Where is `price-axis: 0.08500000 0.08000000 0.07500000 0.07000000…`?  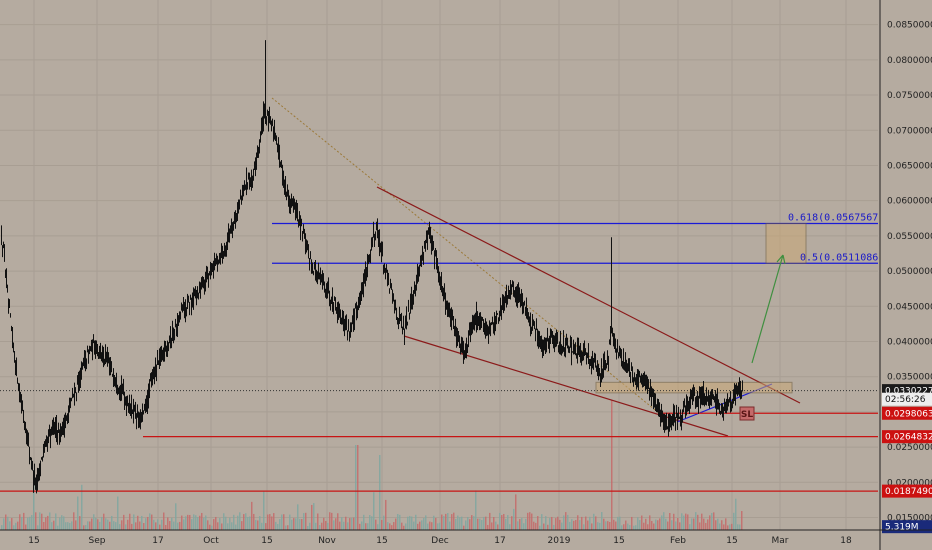
price-axis: 0.08500000 0.08000000 0.07500000 0.07000000… is located at coordinates (905, 275).